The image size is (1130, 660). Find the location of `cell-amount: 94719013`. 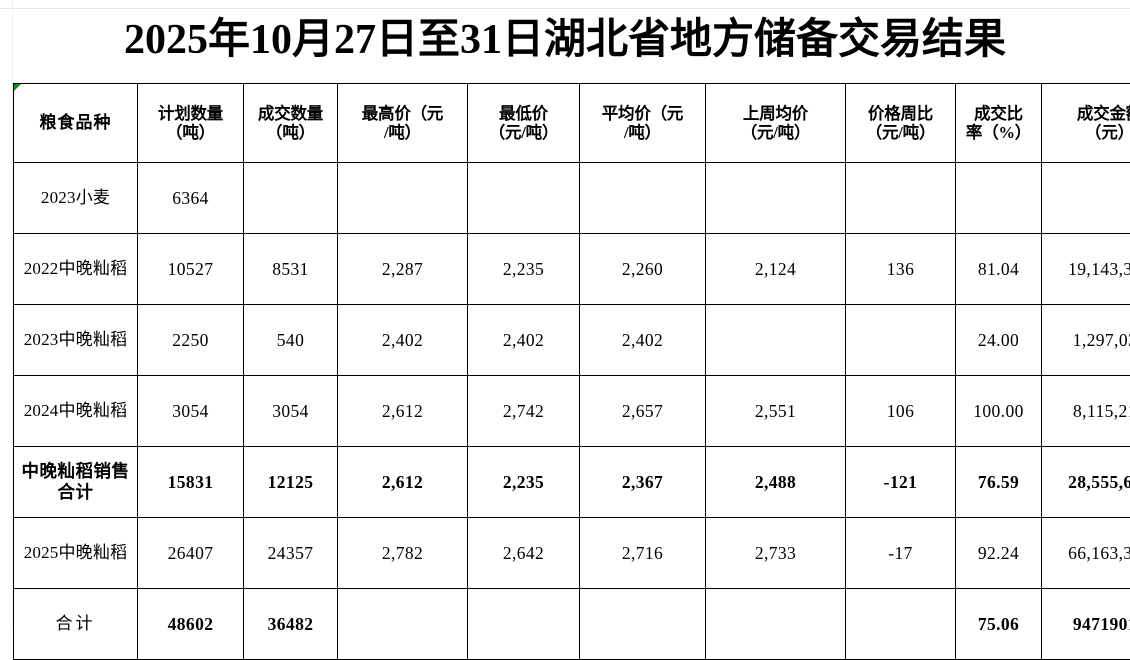

cell-amount: 94719013 is located at coordinates (1086, 624).